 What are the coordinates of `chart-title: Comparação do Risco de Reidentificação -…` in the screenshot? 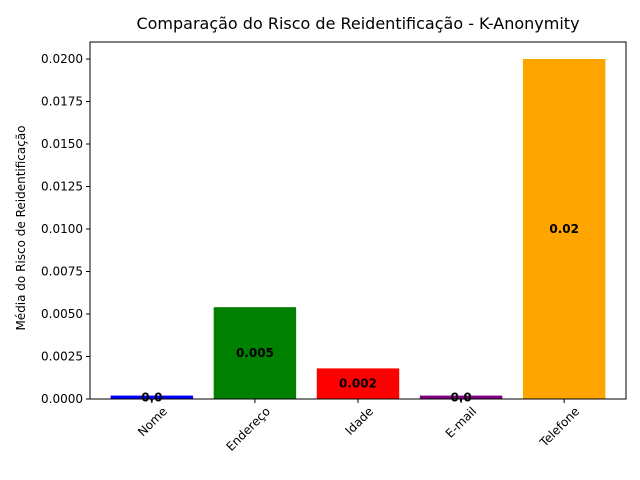 It's located at (357, 23).